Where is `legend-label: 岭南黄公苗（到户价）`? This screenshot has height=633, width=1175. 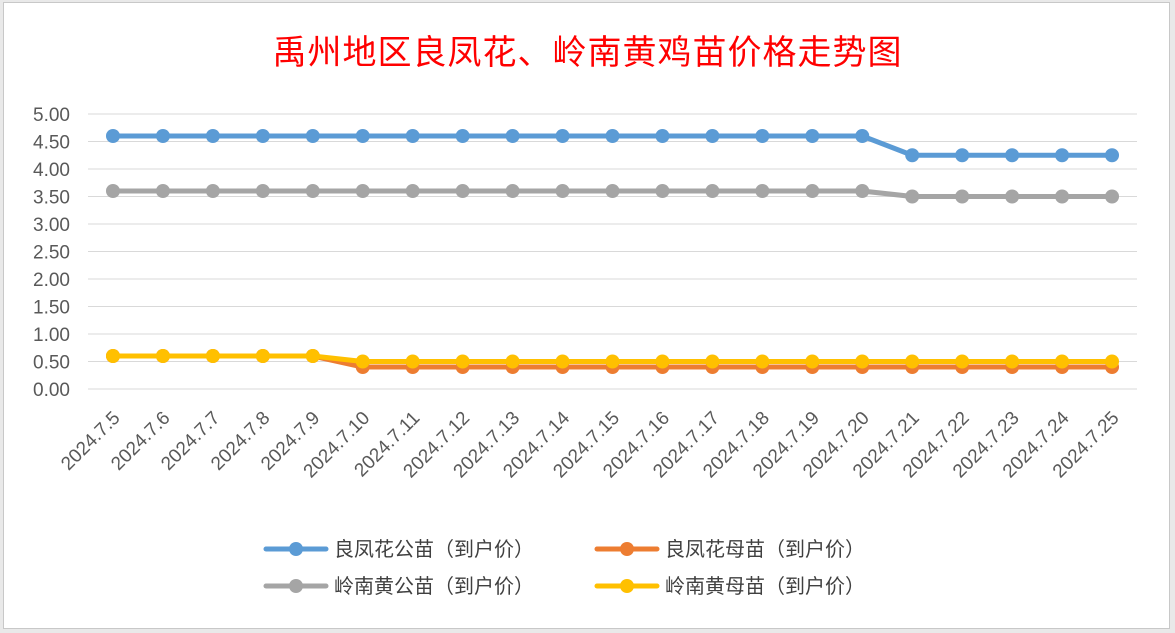
legend-label: 岭南黄公苗（到户价） is located at coordinates (434, 586).